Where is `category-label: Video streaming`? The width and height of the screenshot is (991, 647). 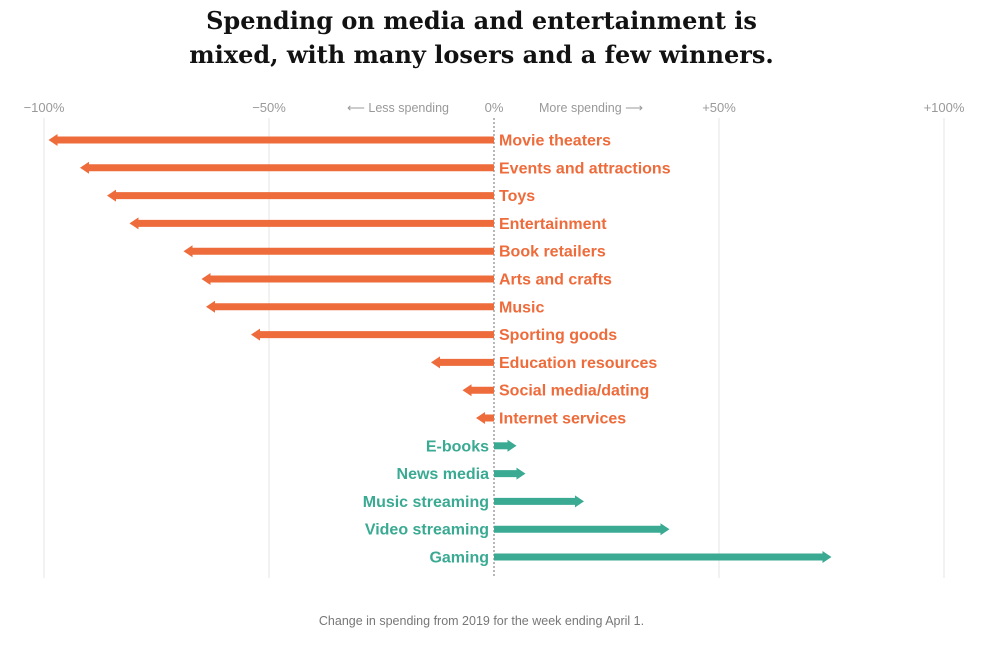
category-label: Video streaming is located at coordinates (427, 530).